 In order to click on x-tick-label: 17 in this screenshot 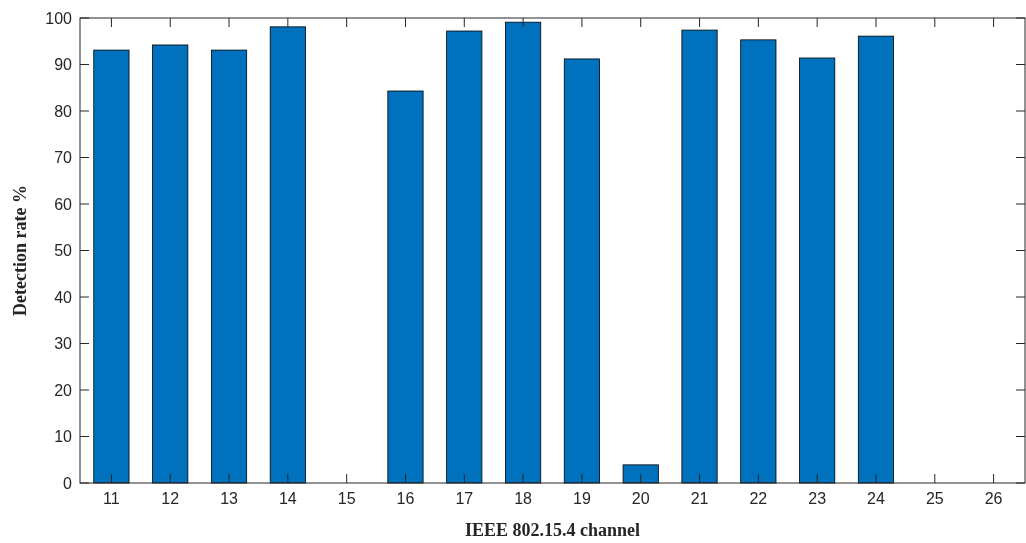, I will do `click(464, 498)`.